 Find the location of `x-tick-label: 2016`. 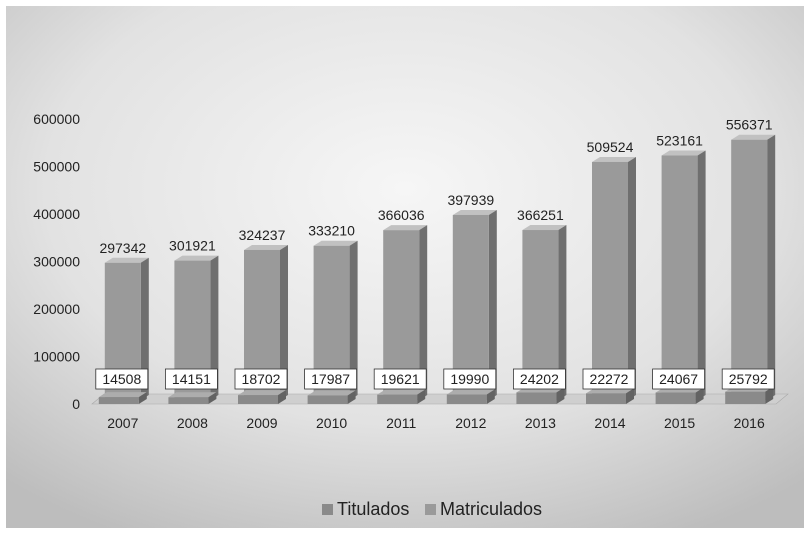

x-tick-label: 2016 is located at coordinates (749, 423).